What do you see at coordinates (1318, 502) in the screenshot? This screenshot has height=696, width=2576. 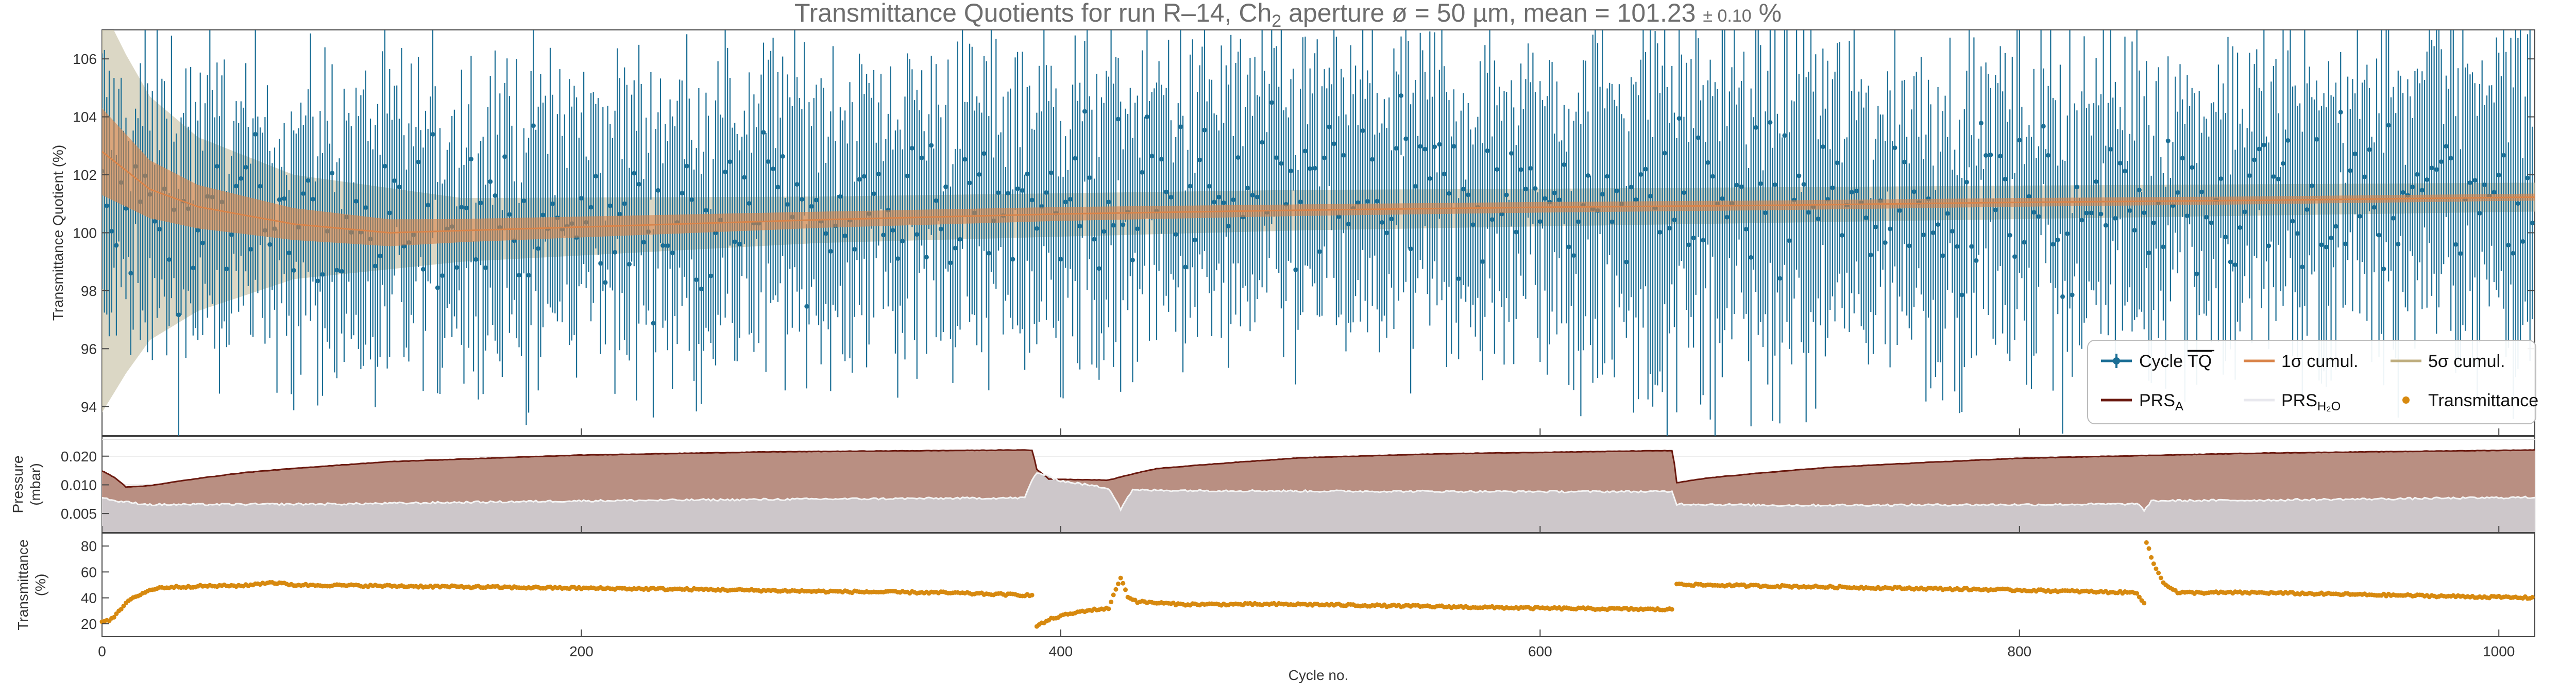 I see `prs-h2o-area` at bounding box center [1318, 502].